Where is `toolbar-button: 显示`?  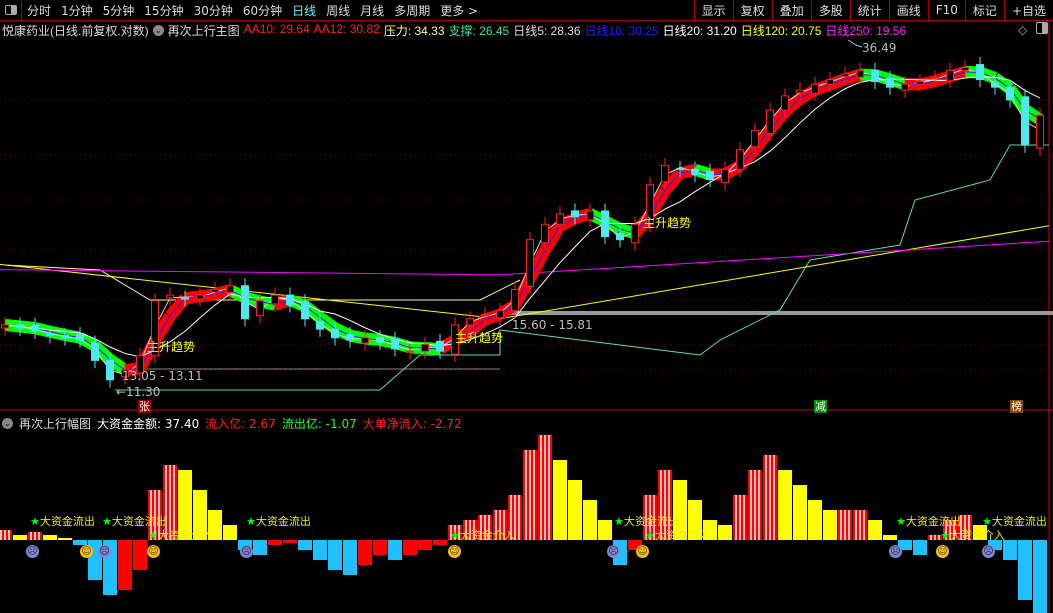
toolbar-button: 显示 is located at coordinates (713, 10).